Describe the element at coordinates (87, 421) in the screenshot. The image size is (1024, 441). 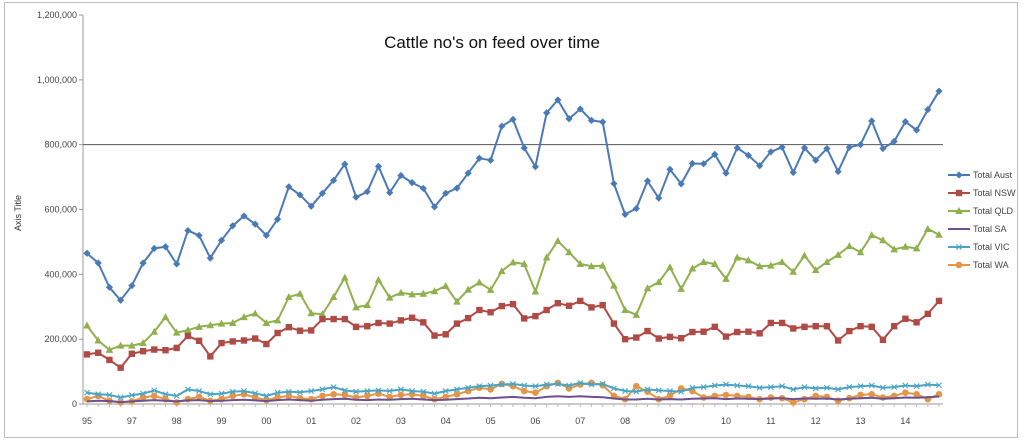
I see `x-tick-label: 95` at that location.